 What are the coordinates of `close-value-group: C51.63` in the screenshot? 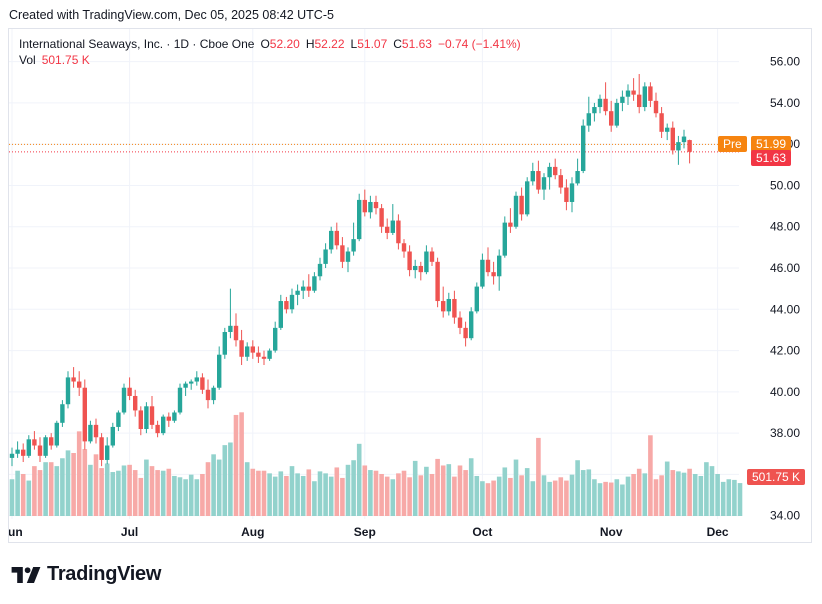 It's located at (412, 44).